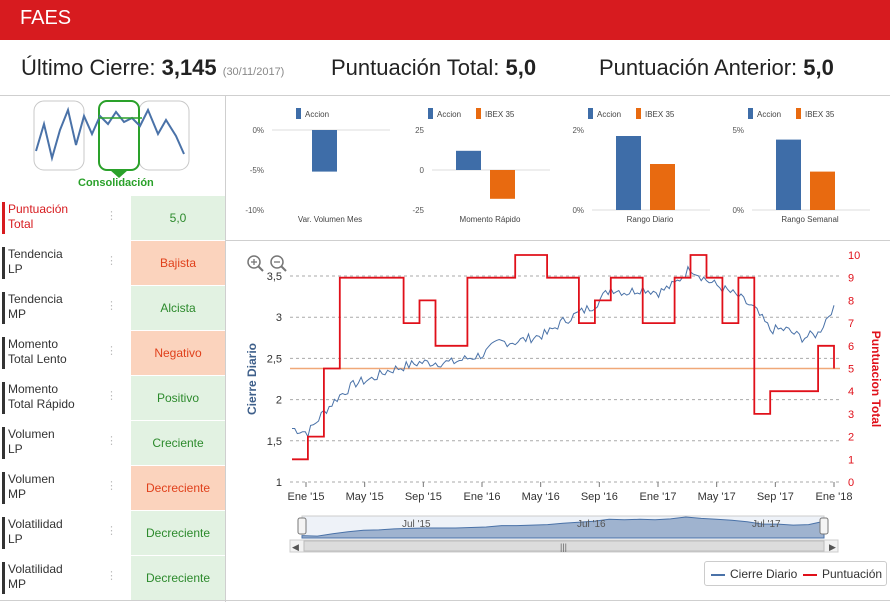 The image size is (895, 602). What do you see at coordinates (255, 263) in the screenshot?
I see `zoom-in-icon` at bounding box center [255, 263].